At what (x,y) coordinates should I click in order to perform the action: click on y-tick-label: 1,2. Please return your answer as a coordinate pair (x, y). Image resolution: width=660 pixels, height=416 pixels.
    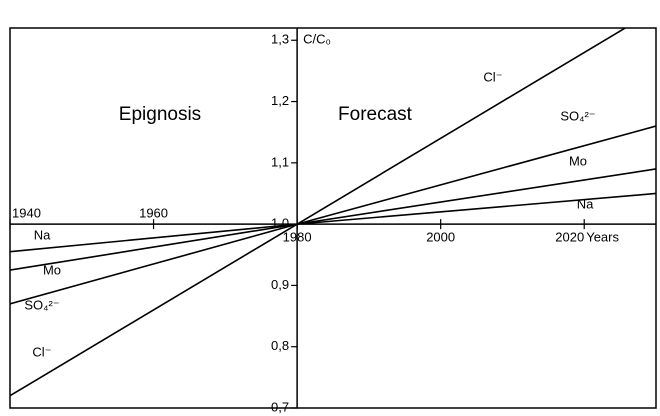
    Looking at the image, I should click on (280, 100).